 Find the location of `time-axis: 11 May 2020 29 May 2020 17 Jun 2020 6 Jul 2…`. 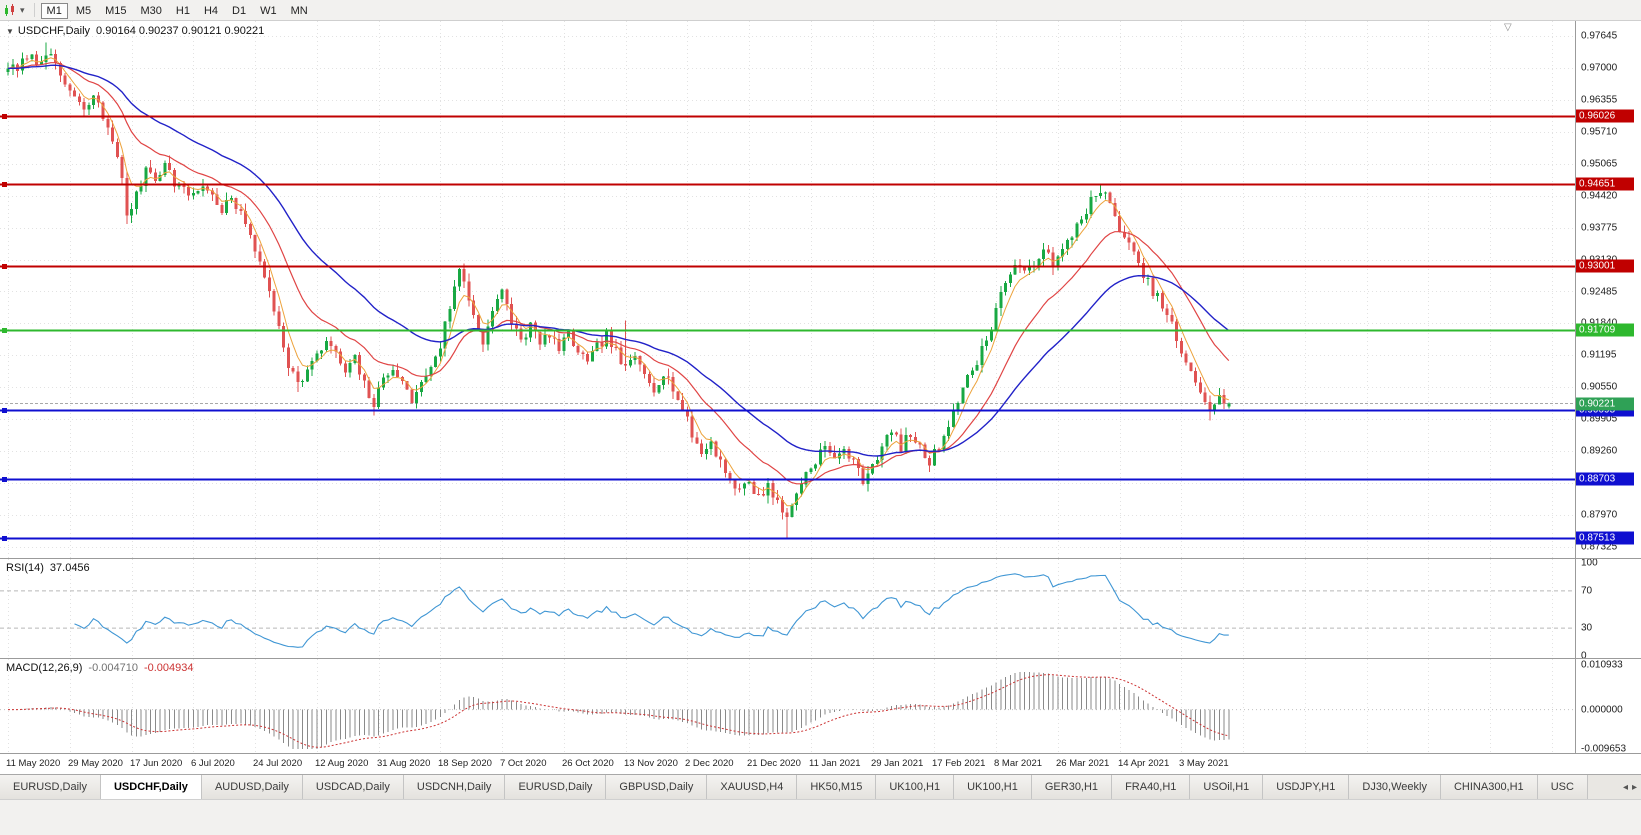

time-axis: 11 May 2020 29 May 2020 17 Jun 2020 6 Jul 2… is located at coordinates (787, 764).